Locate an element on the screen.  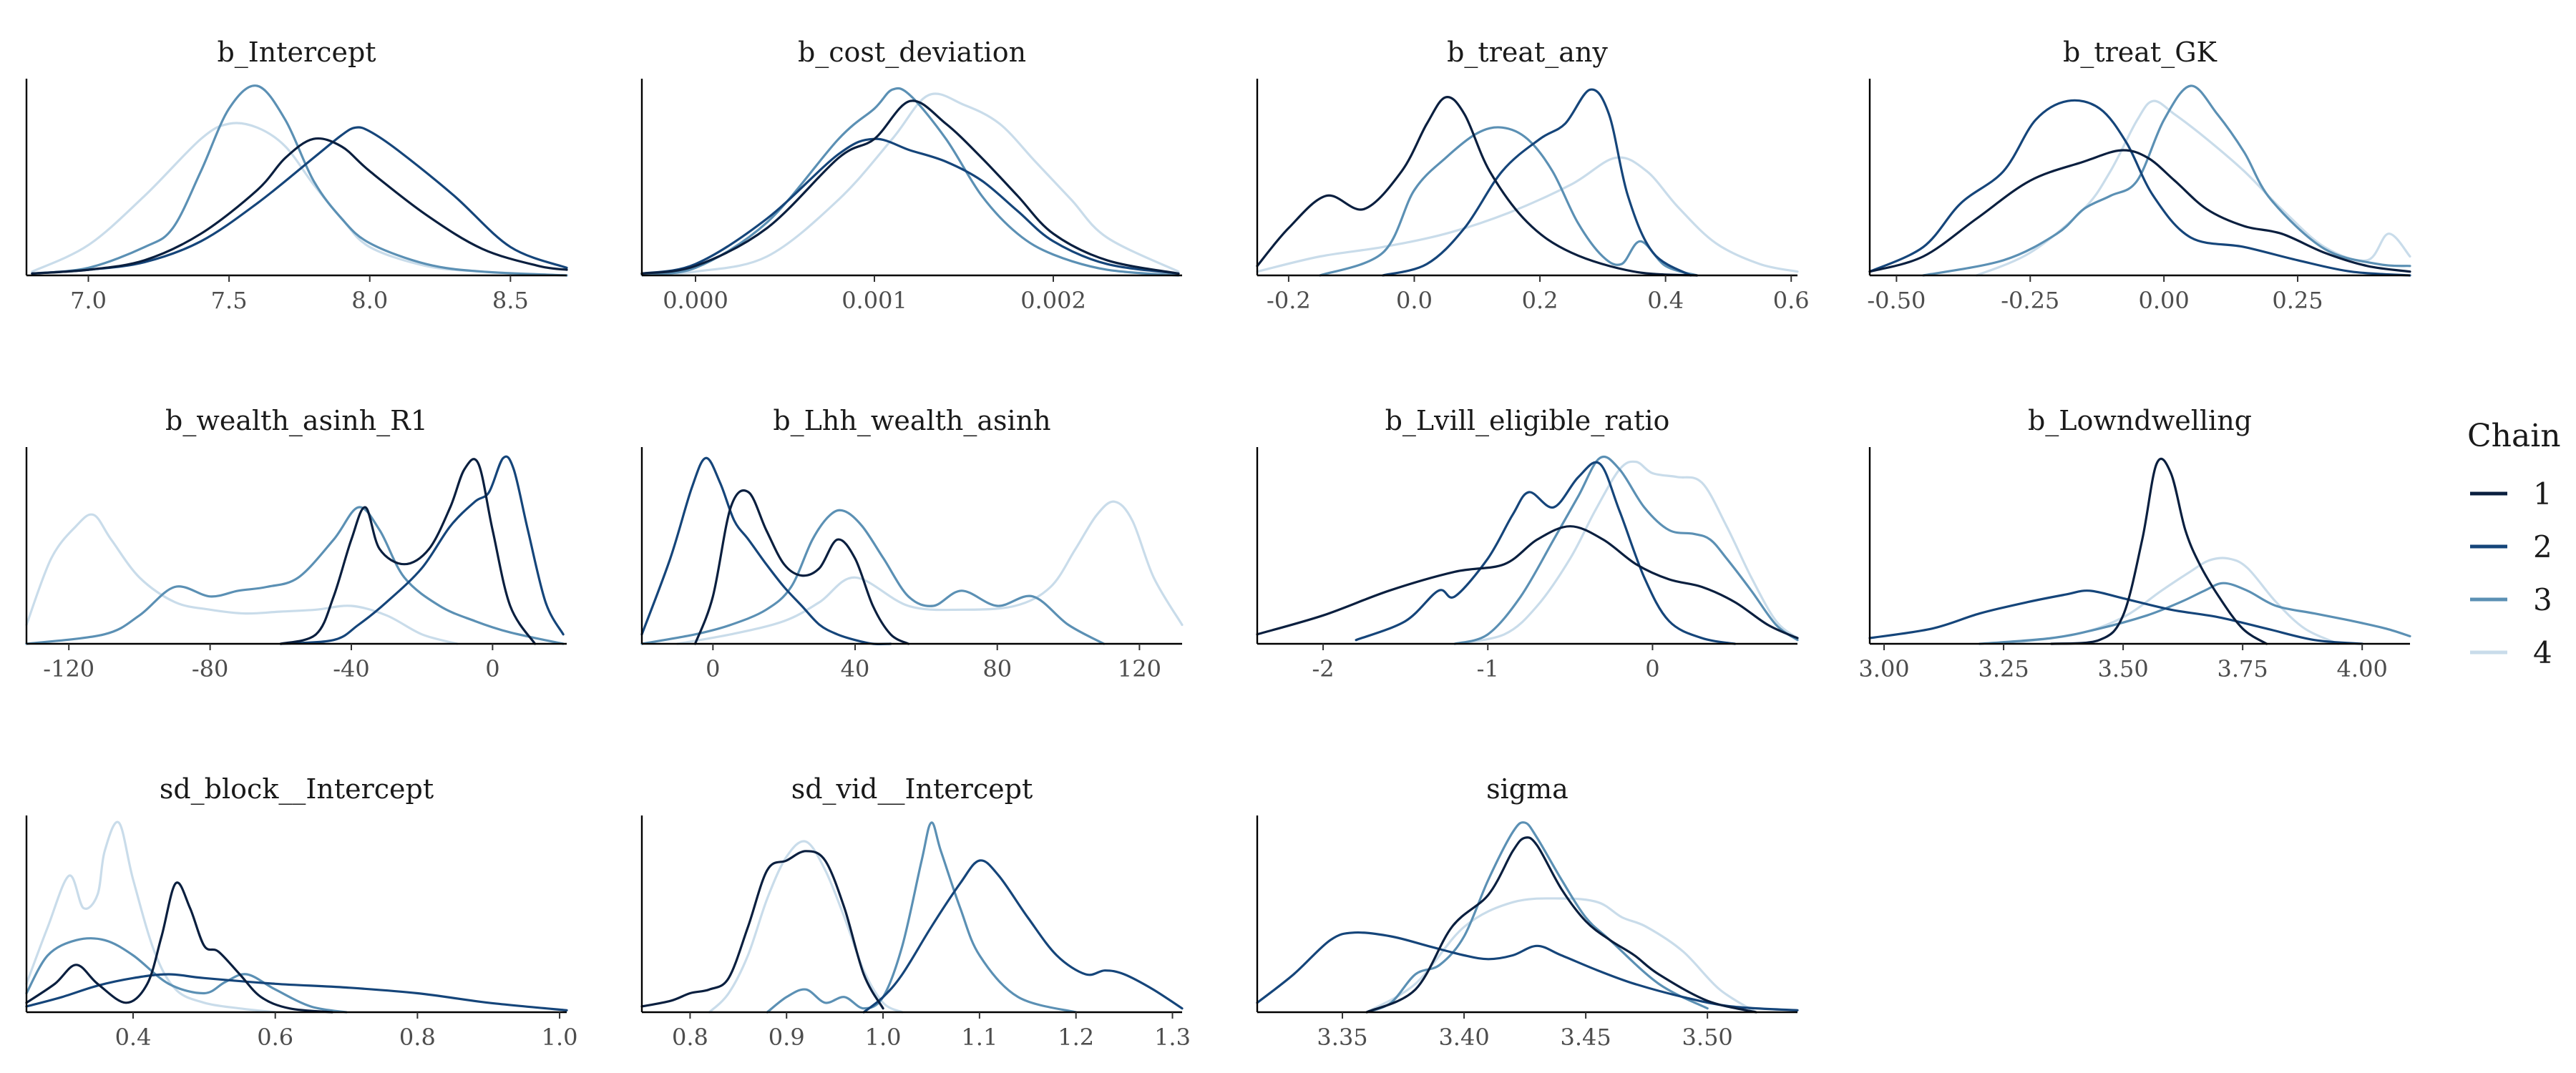
x-tick-label: 0.2 is located at coordinates (1540, 300).